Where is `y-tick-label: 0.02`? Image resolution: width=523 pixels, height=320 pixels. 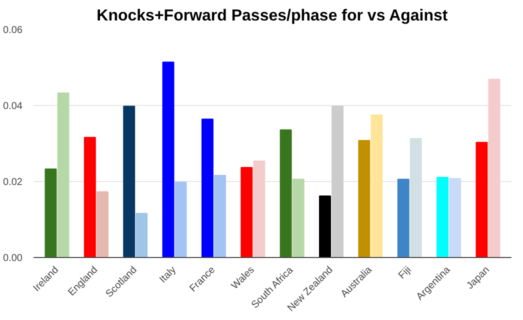 y-tick-label: 0.02 is located at coordinates (13, 182).